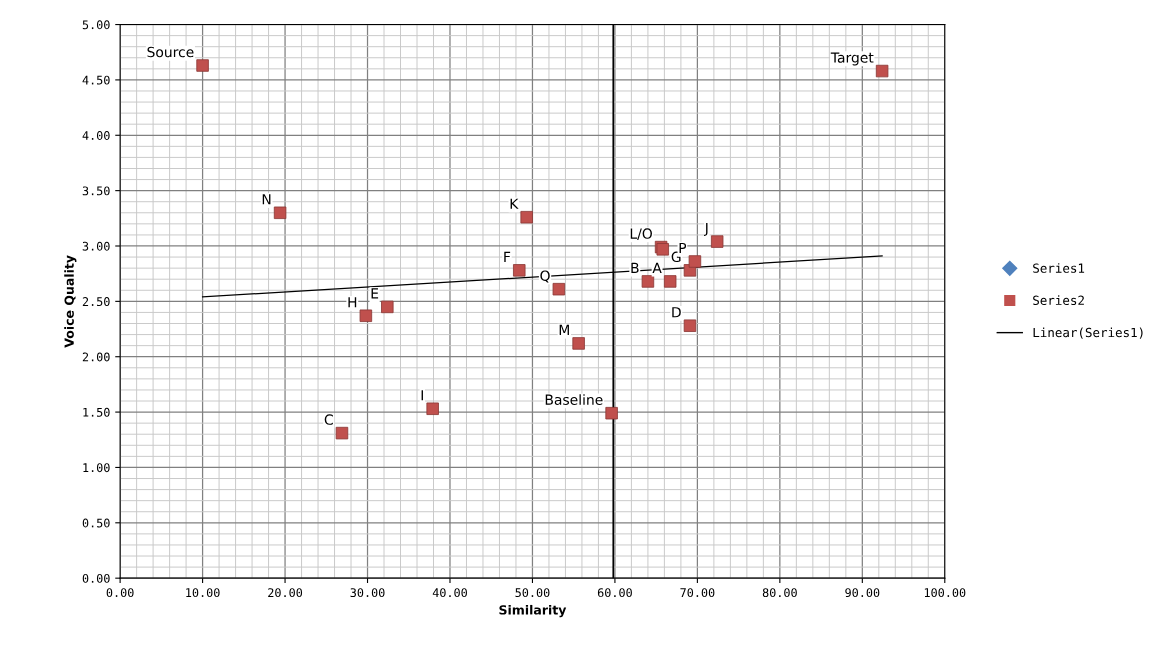 The image size is (1155, 646). I want to click on annotation: F, so click(507, 256).